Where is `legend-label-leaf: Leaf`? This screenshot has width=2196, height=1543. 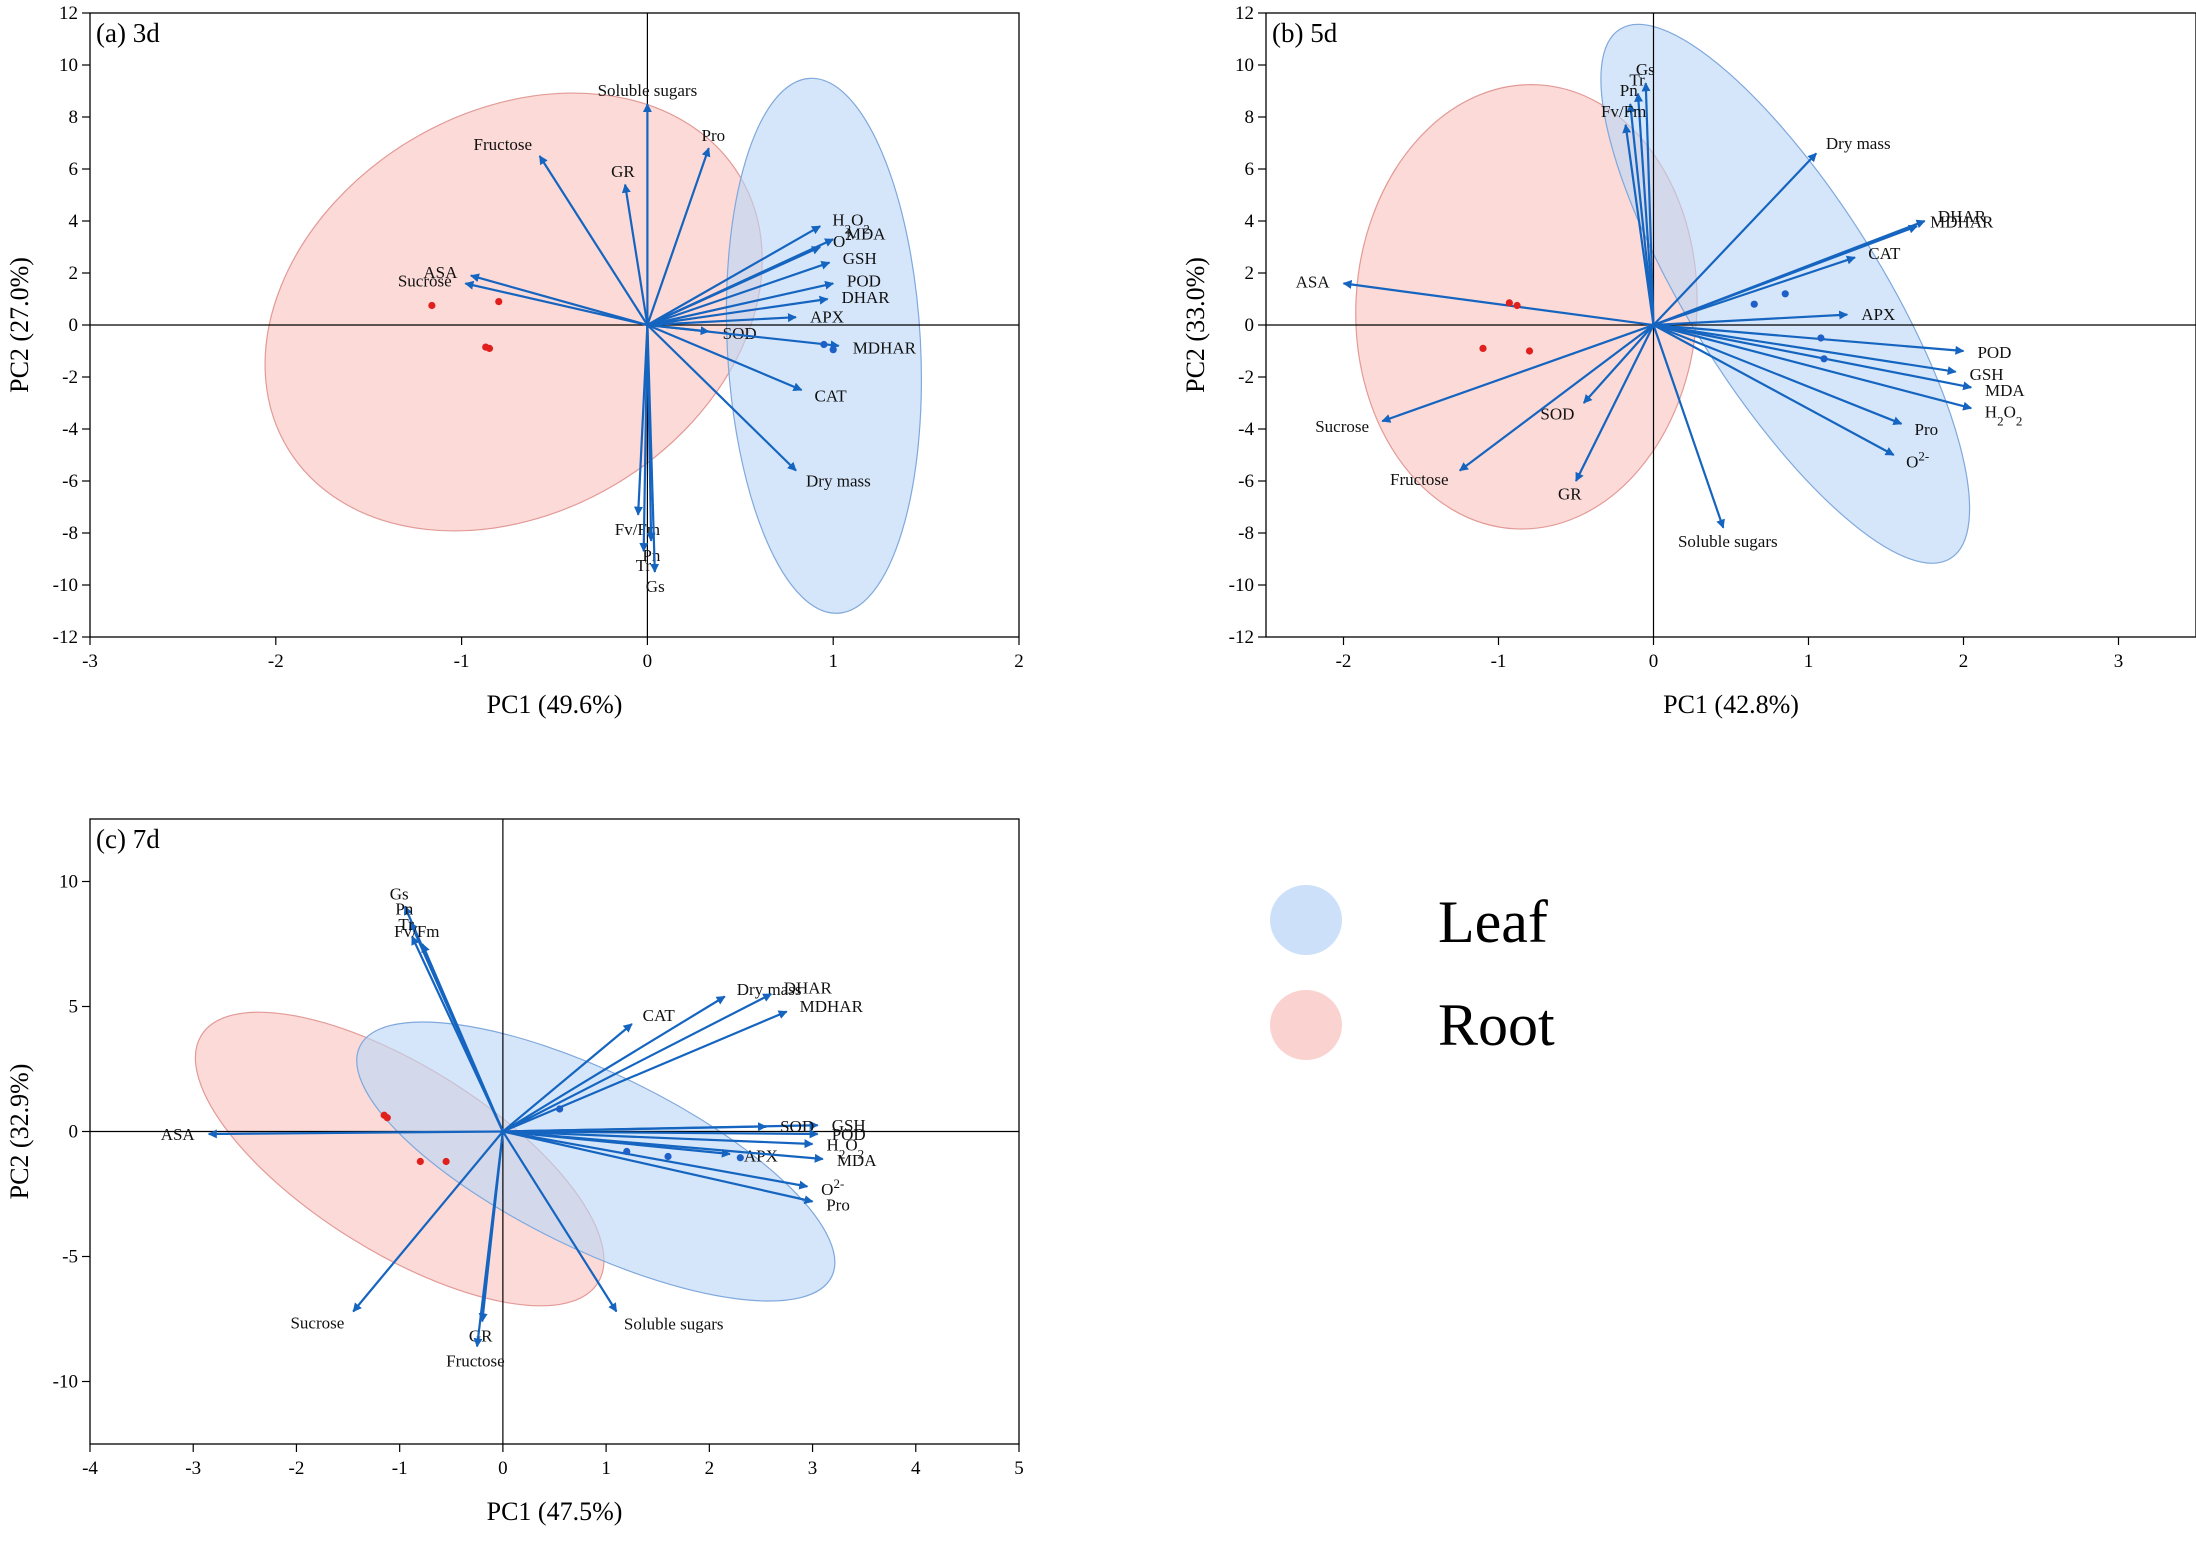 legend-label-leaf: Leaf is located at coordinates (1493, 922).